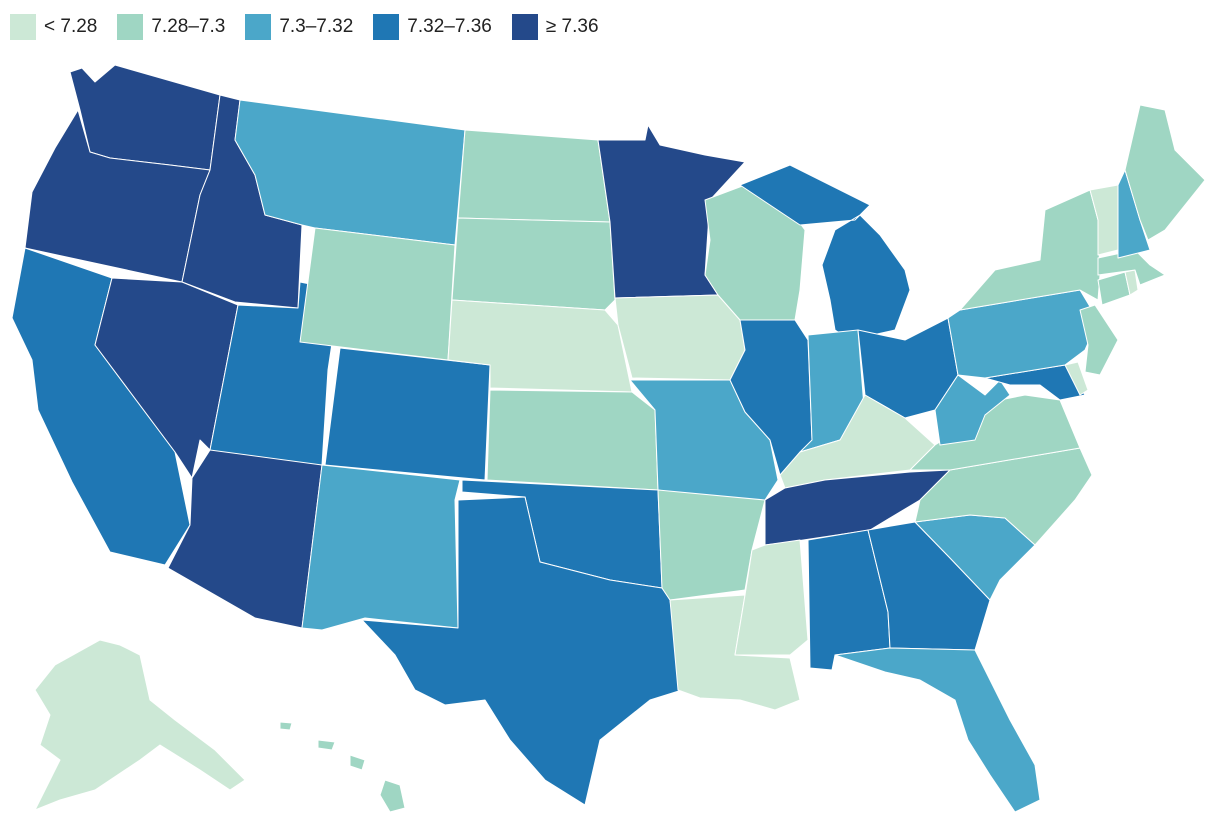 Image resolution: width=1220 pixels, height=830 pixels. Describe the element at coordinates (534, 176) in the screenshot. I see `state-north-dakota` at that location.